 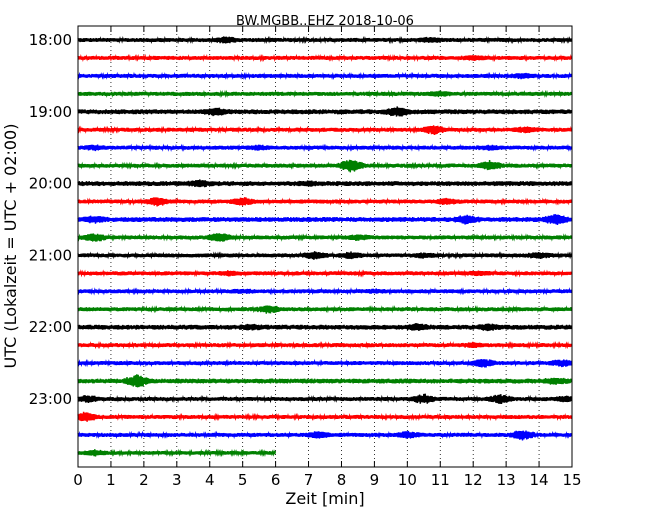 What do you see at coordinates (50, 255) in the screenshot?
I see `y-tick-label: 21:00` at bounding box center [50, 255].